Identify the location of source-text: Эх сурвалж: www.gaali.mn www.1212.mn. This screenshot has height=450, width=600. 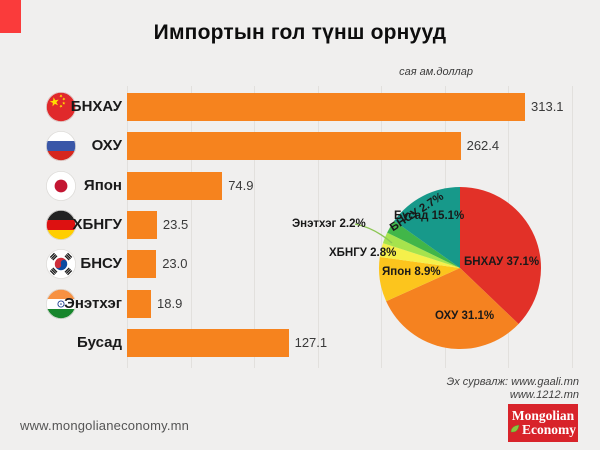
(513, 388).